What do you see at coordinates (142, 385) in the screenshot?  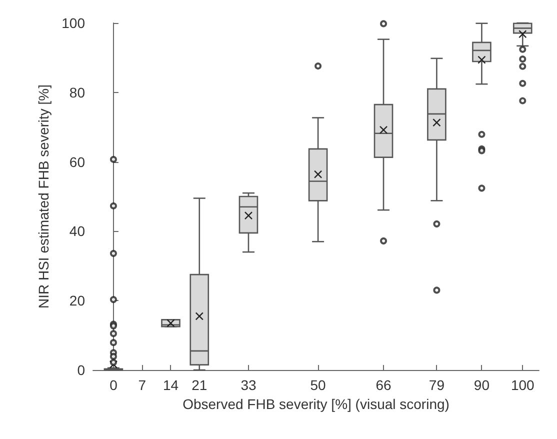 I see `x-tick-label: 7` at bounding box center [142, 385].